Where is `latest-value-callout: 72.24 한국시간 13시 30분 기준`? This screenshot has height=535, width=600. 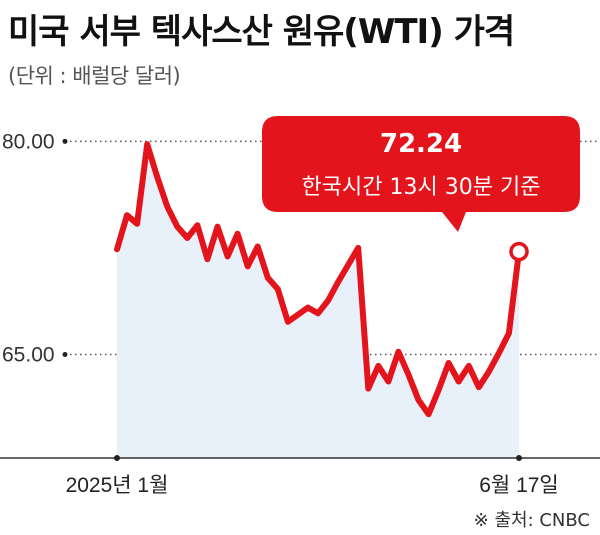 latest-value-callout: 72.24 한국시간 13시 30분 기준 is located at coordinates (421, 174).